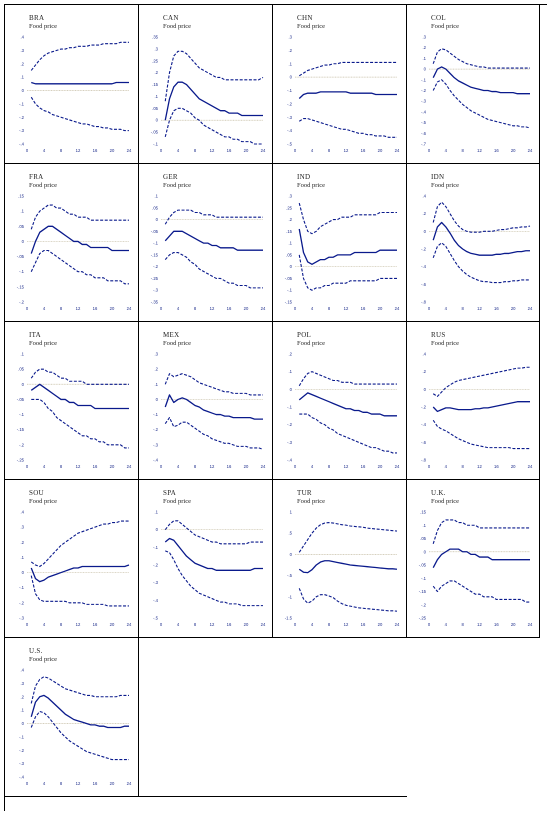 This screenshot has width=550, height=814. What do you see at coordinates (23, 37) in the screenshot?
I see `y-tick-label: .4` at bounding box center [23, 37].